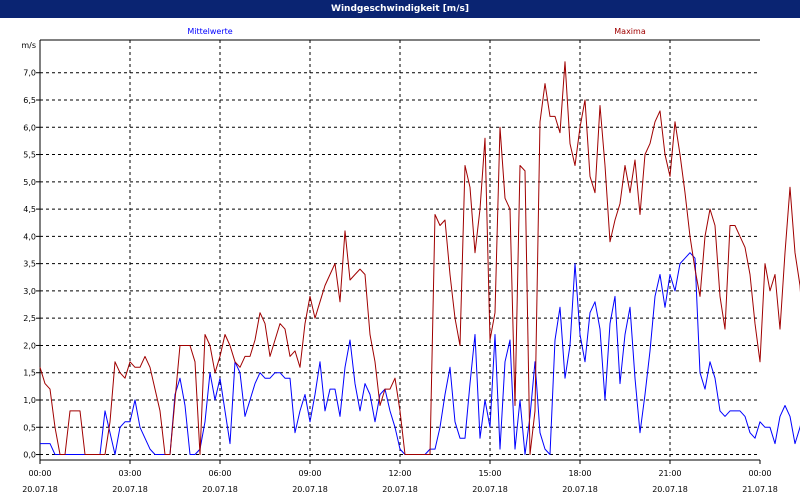 The height and width of the screenshot is (500, 800). What do you see at coordinates (209, 31) in the screenshot?
I see `legend-label-mean: Mittelwerte` at bounding box center [209, 31].